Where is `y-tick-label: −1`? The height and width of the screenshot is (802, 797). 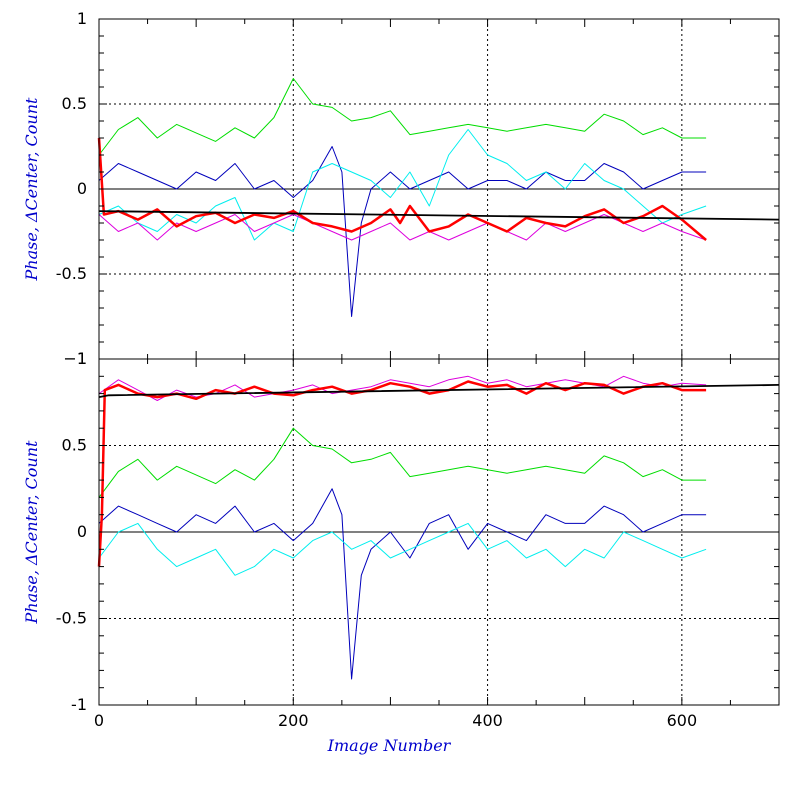 y-tick-label: −1 is located at coordinates (75, 358).